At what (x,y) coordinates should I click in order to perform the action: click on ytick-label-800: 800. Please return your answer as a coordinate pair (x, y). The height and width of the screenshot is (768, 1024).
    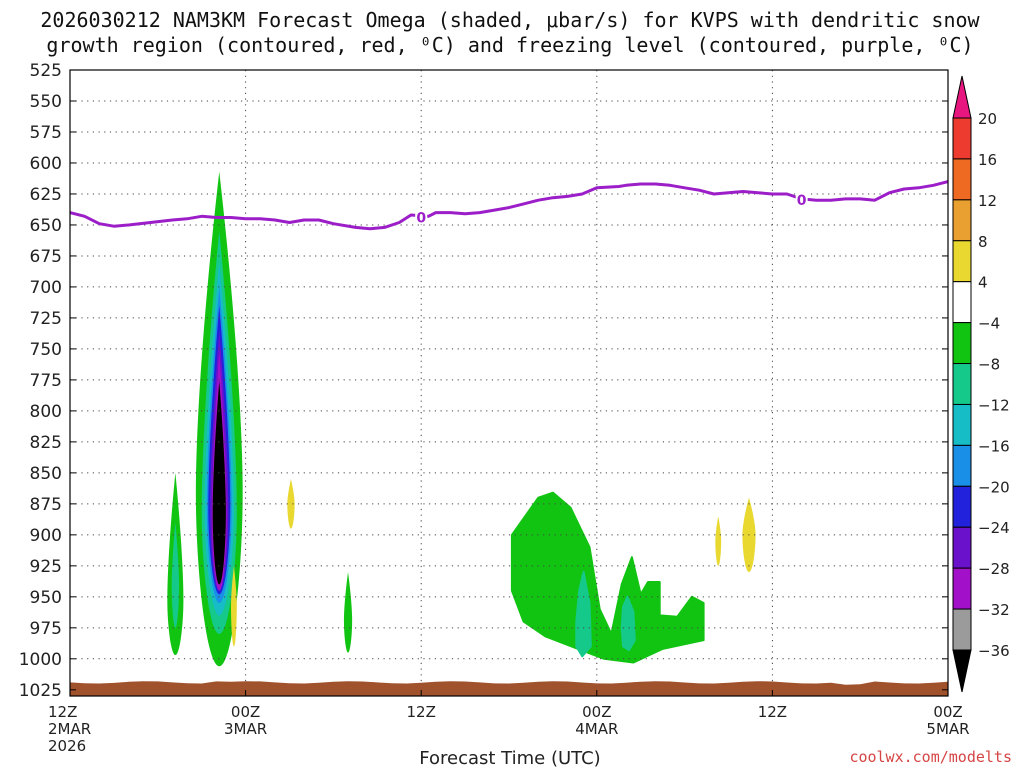
    Looking at the image, I should click on (46, 412).